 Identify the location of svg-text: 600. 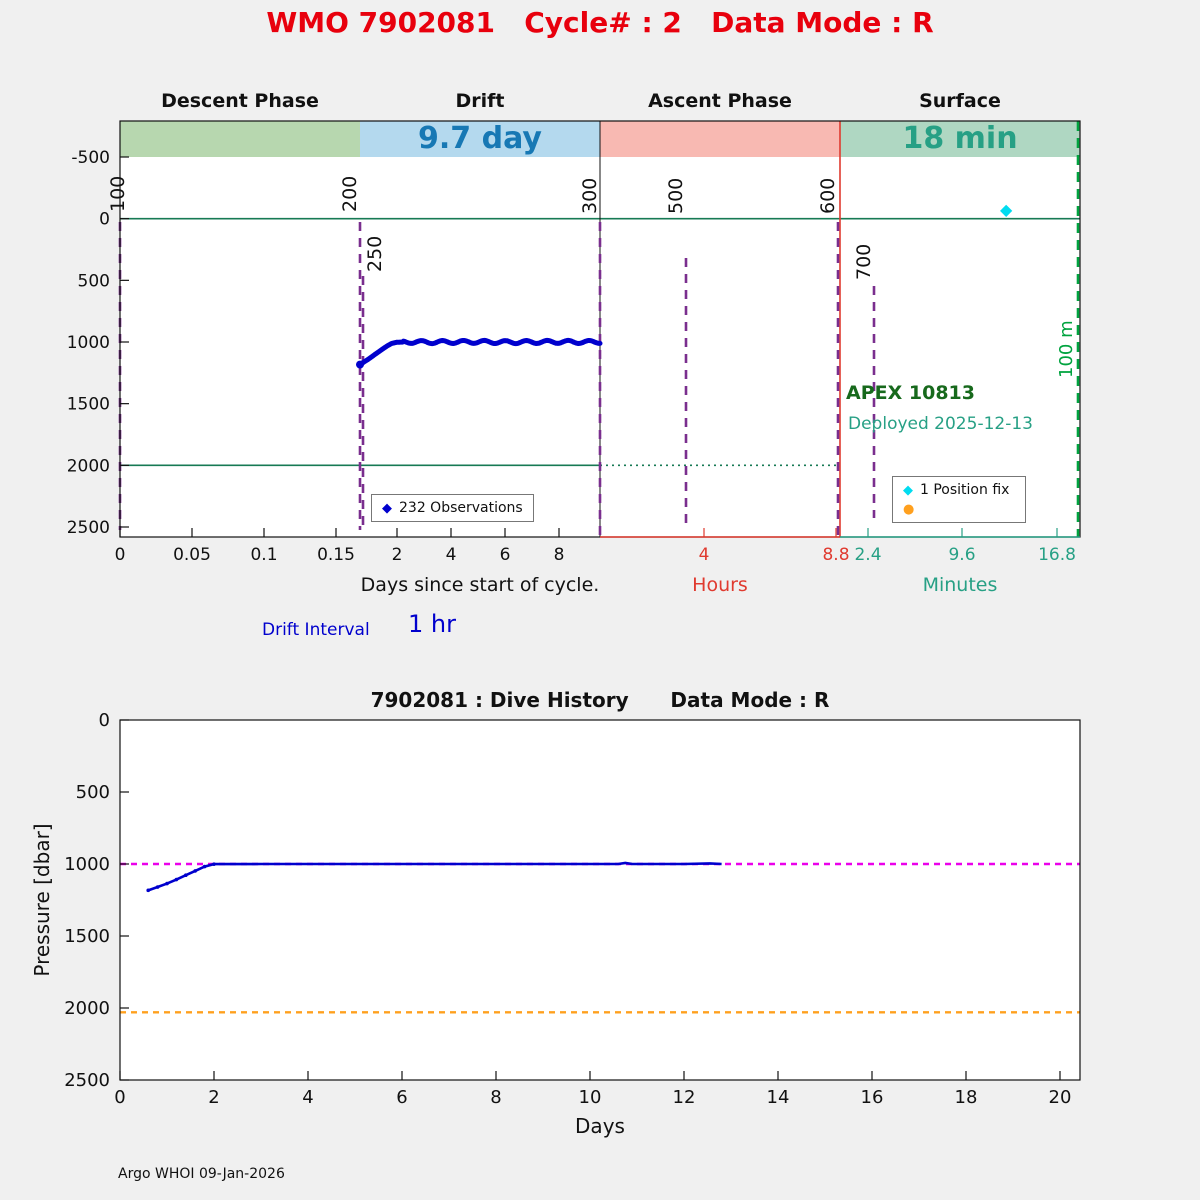
(828, 196).